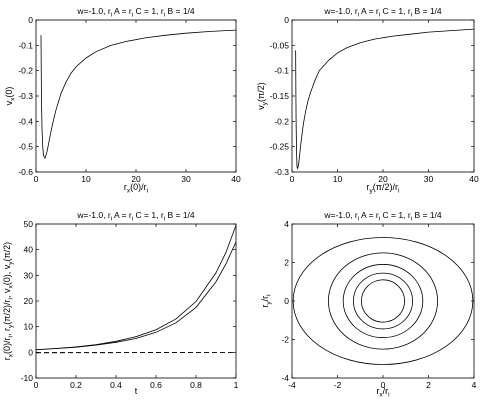 This screenshot has height=400, width=485. Describe the element at coordinates (383, 188) in the screenshot. I see `x-axis-label: ry(π/2)/ri` at that location.